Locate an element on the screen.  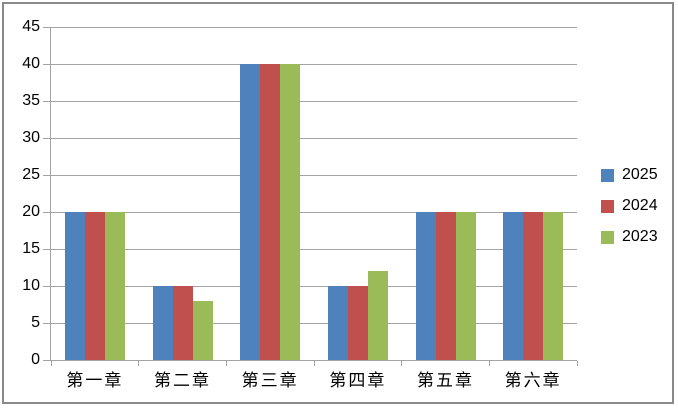
legend-swatch-2025 is located at coordinates (607, 175).